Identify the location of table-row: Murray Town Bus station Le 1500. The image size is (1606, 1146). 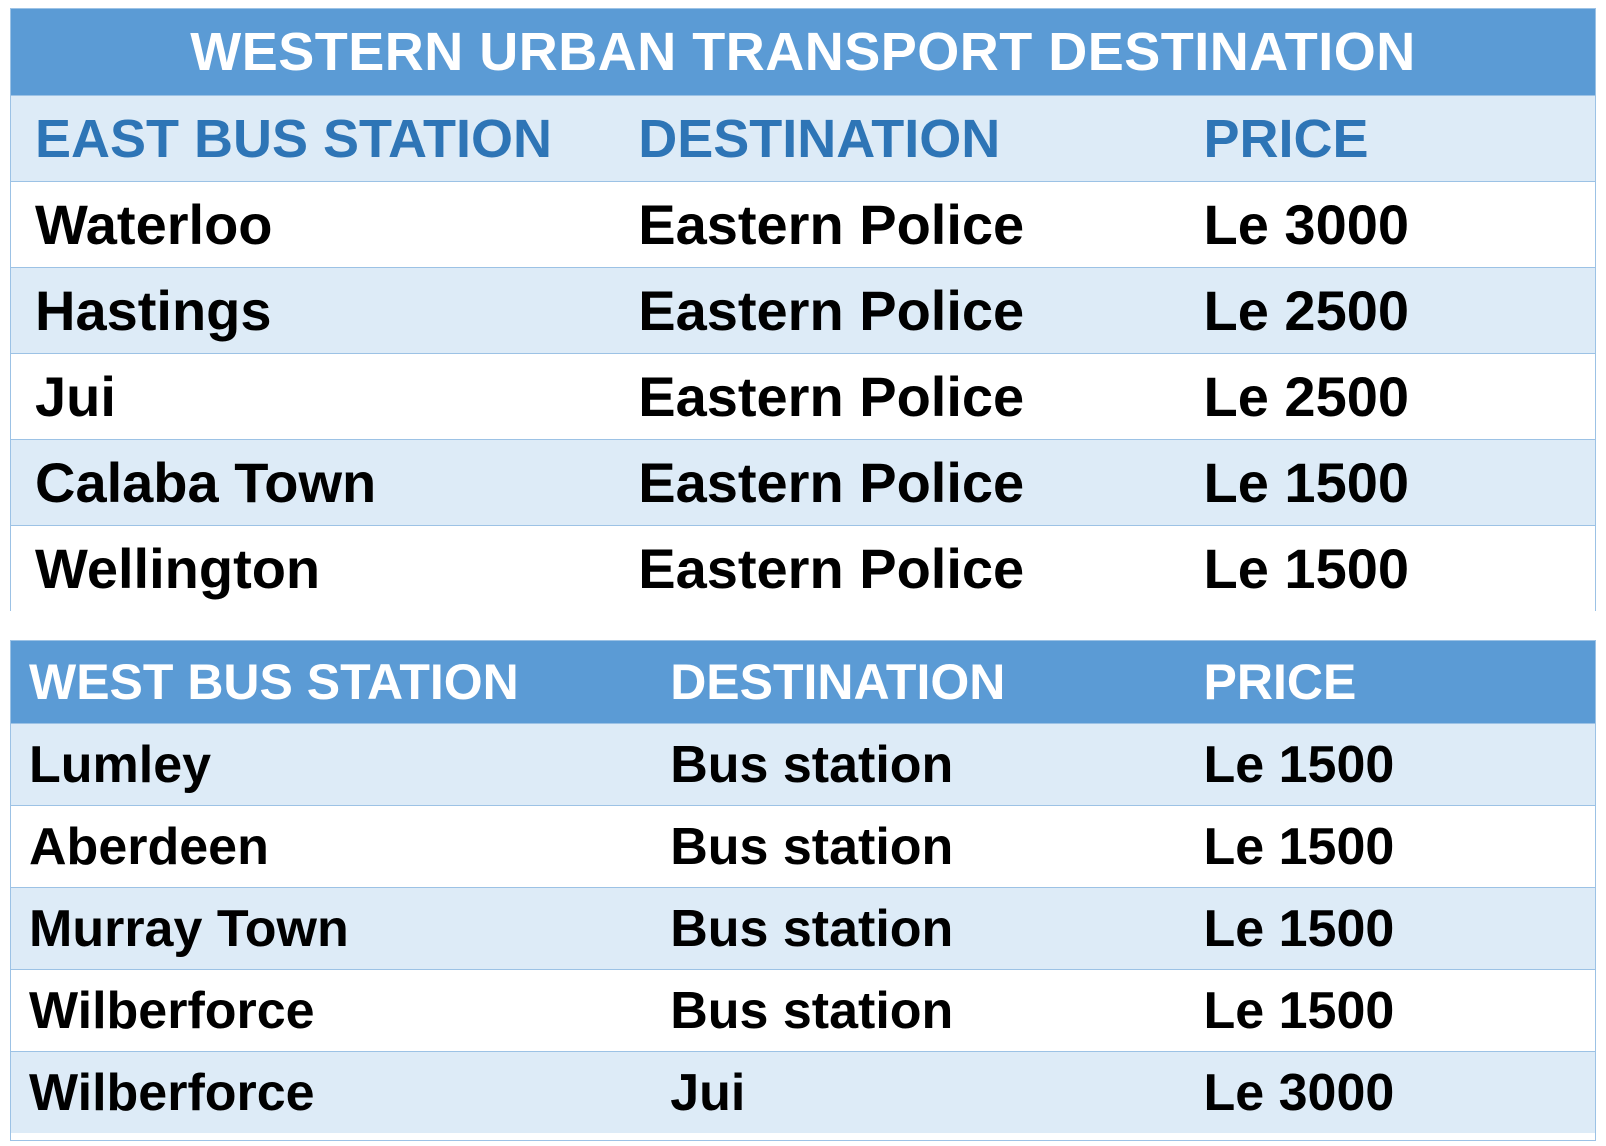
(803, 928).